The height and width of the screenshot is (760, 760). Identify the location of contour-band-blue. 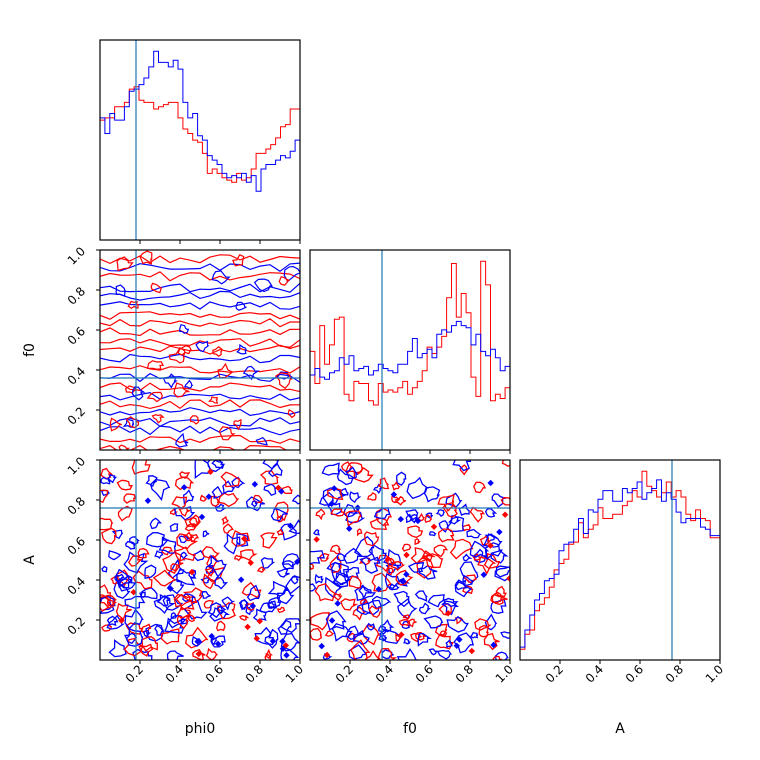
(200, 295).